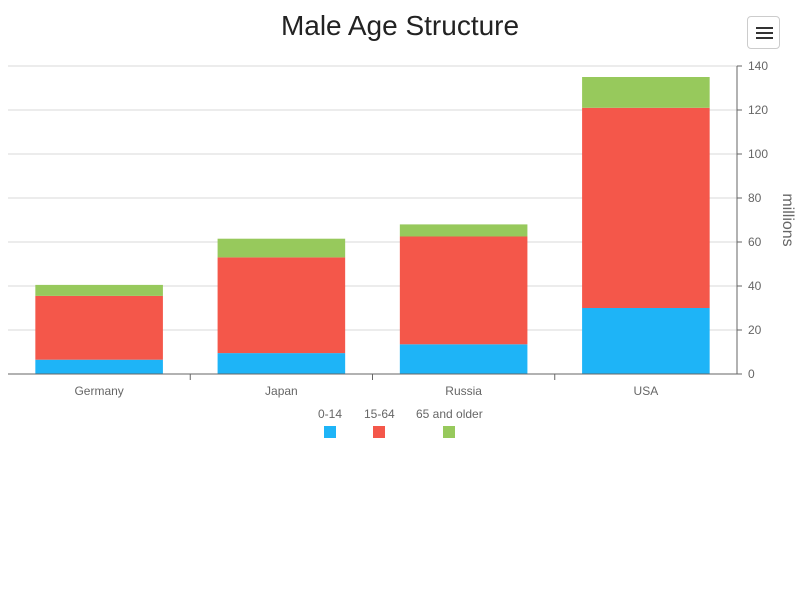 Image resolution: width=800 pixels, height=600 pixels. What do you see at coordinates (449, 422) in the screenshot?
I see `legend-item: 65 and older` at bounding box center [449, 422].